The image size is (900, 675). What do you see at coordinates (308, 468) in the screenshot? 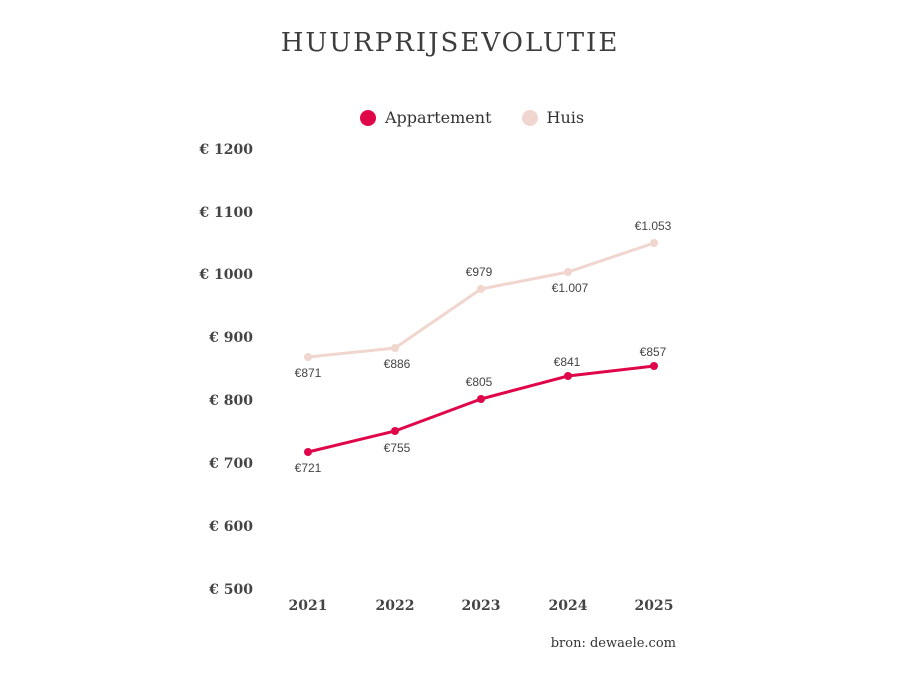
I see `data-label: €721` at bounding box center [308, 468].